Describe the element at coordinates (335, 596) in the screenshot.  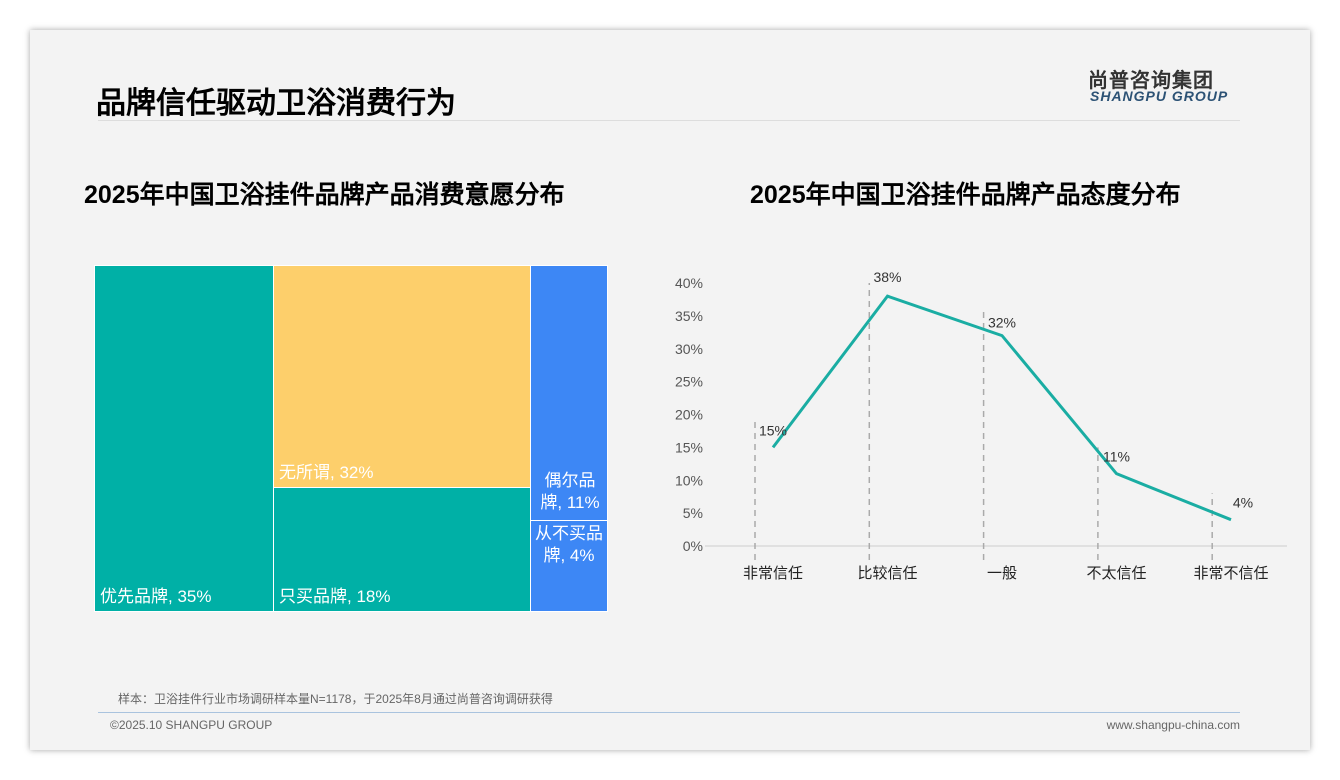
I see `treemap-label: 只买品牌, 18%` at that location.